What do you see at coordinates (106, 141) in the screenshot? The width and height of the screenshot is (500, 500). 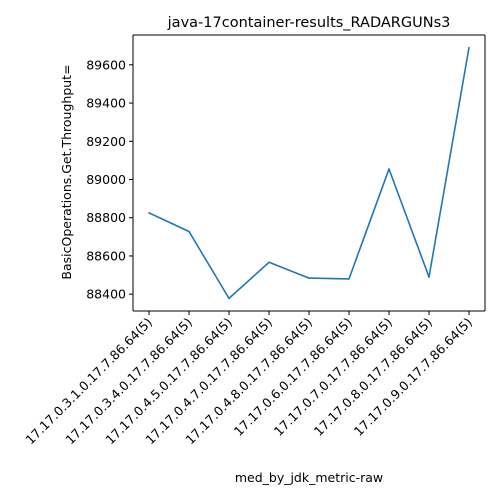 I see `y-tick-label: 89200` at bounding box center [106, 141].